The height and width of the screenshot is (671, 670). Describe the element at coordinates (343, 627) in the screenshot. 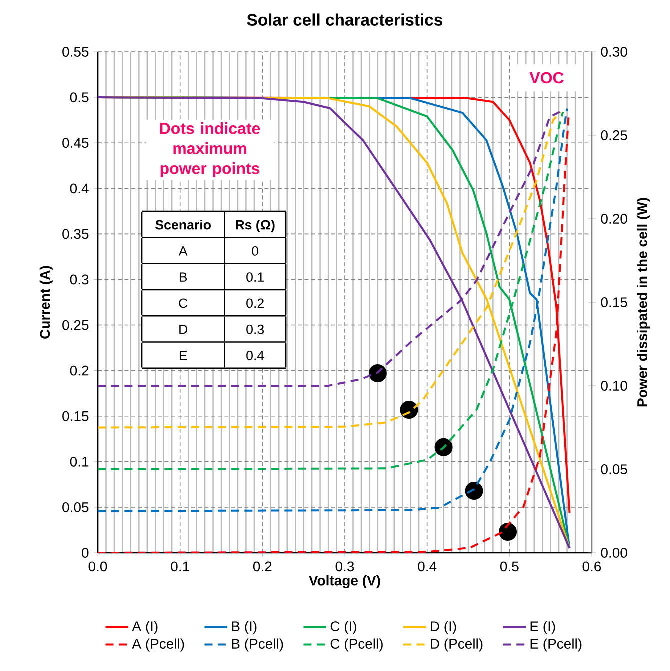

I see `legend-label: C (I)` at that location.